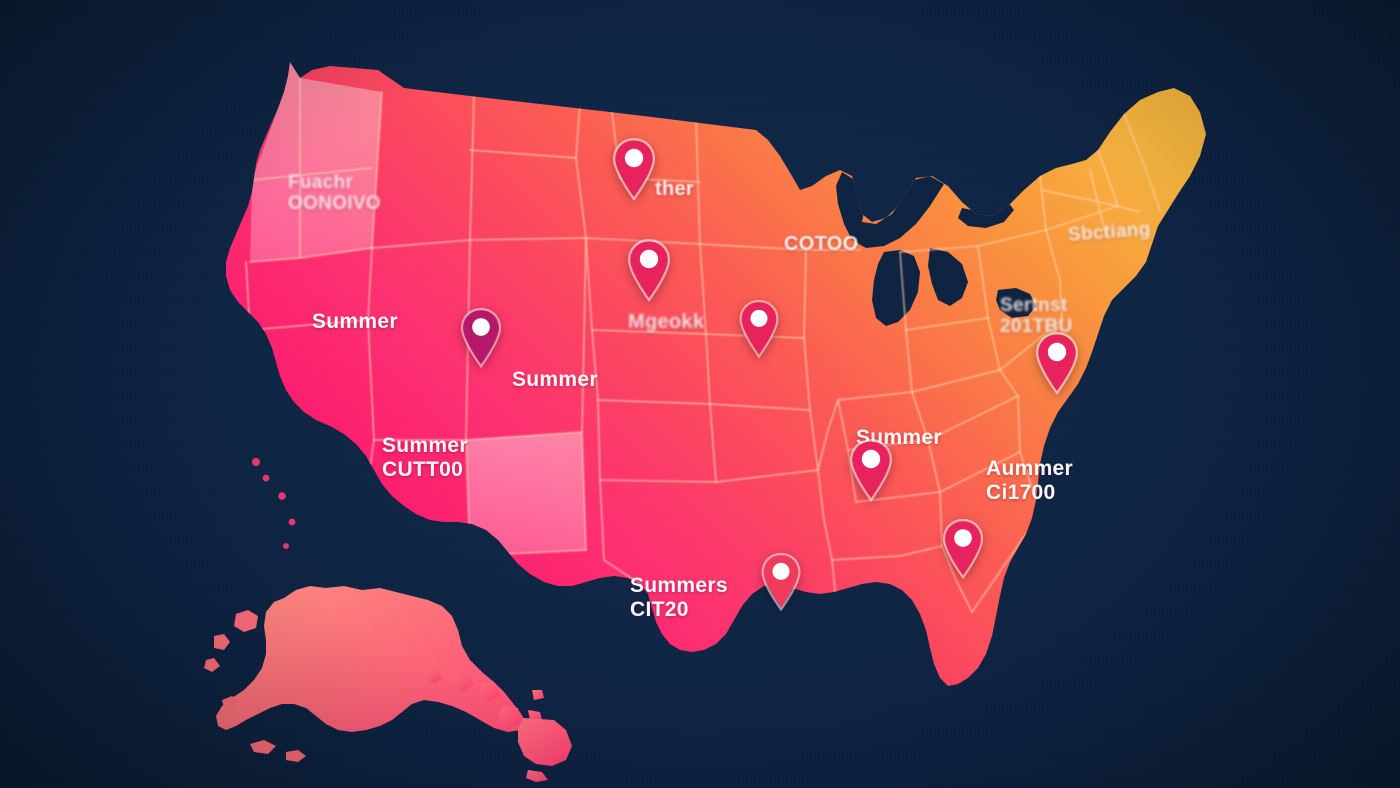 The image size is (1400, 788). Describe the element at coordinates (649, 271) in the screenshot. I see `location-pin-central-plains` at that location.